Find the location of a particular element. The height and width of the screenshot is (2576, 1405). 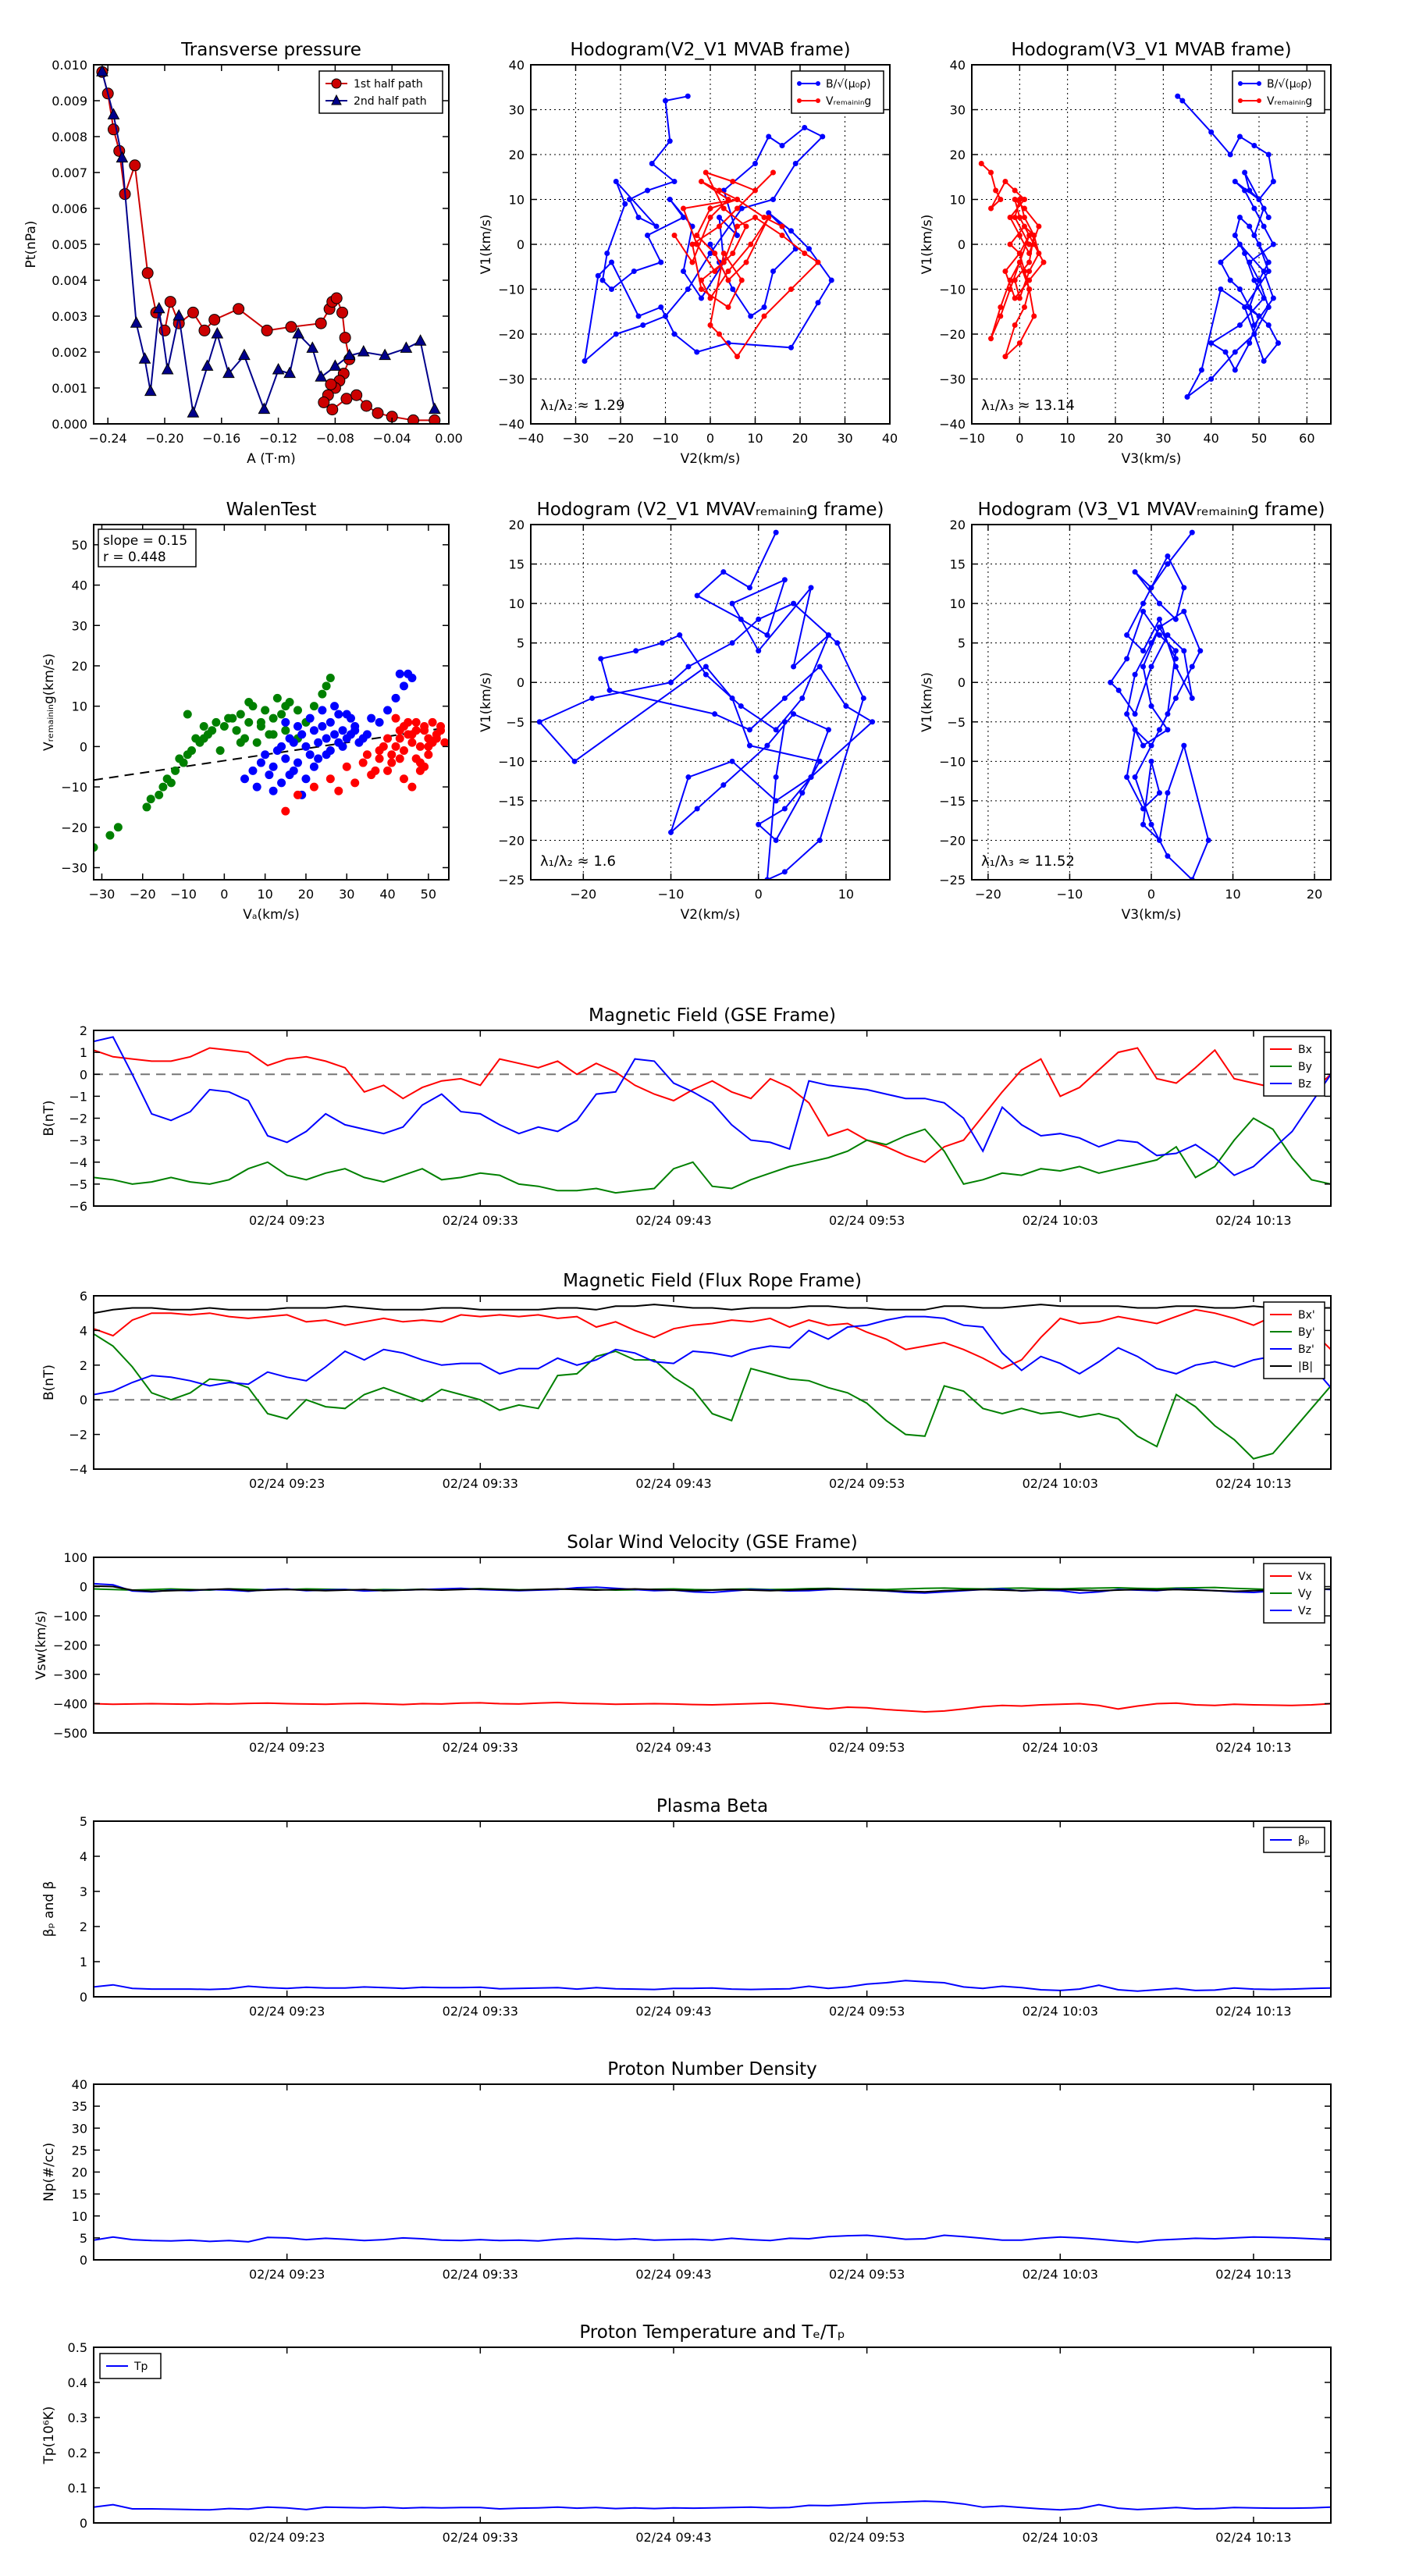

x-tick-label: 20 is located at coordinates (1314, 894).